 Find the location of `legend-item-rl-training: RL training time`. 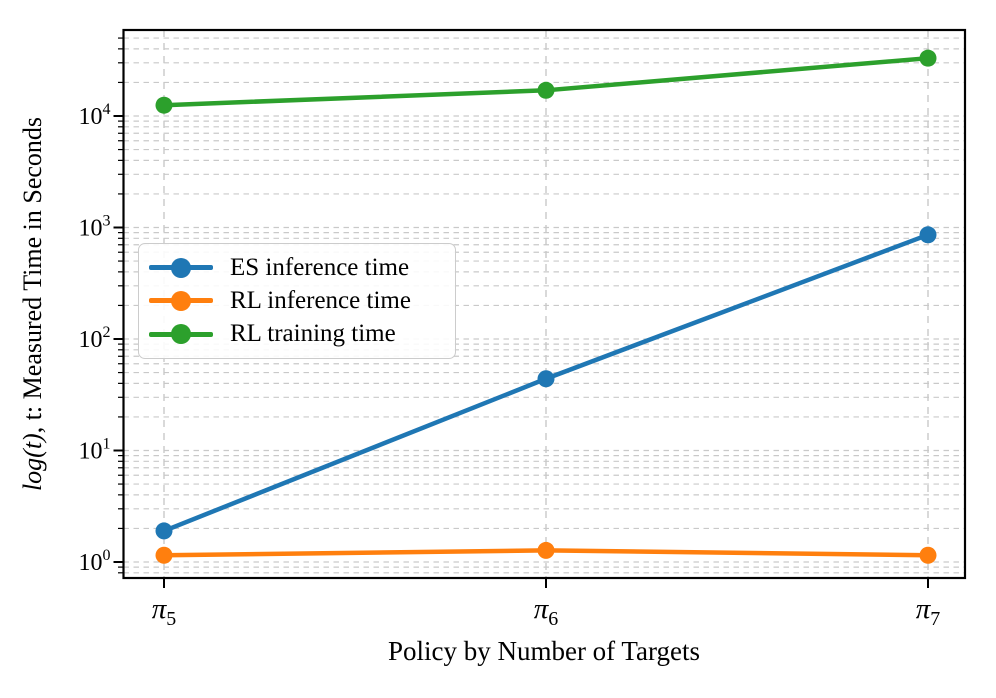

legend-item-rl-training: RL training time is located at coordinates (295, 334).